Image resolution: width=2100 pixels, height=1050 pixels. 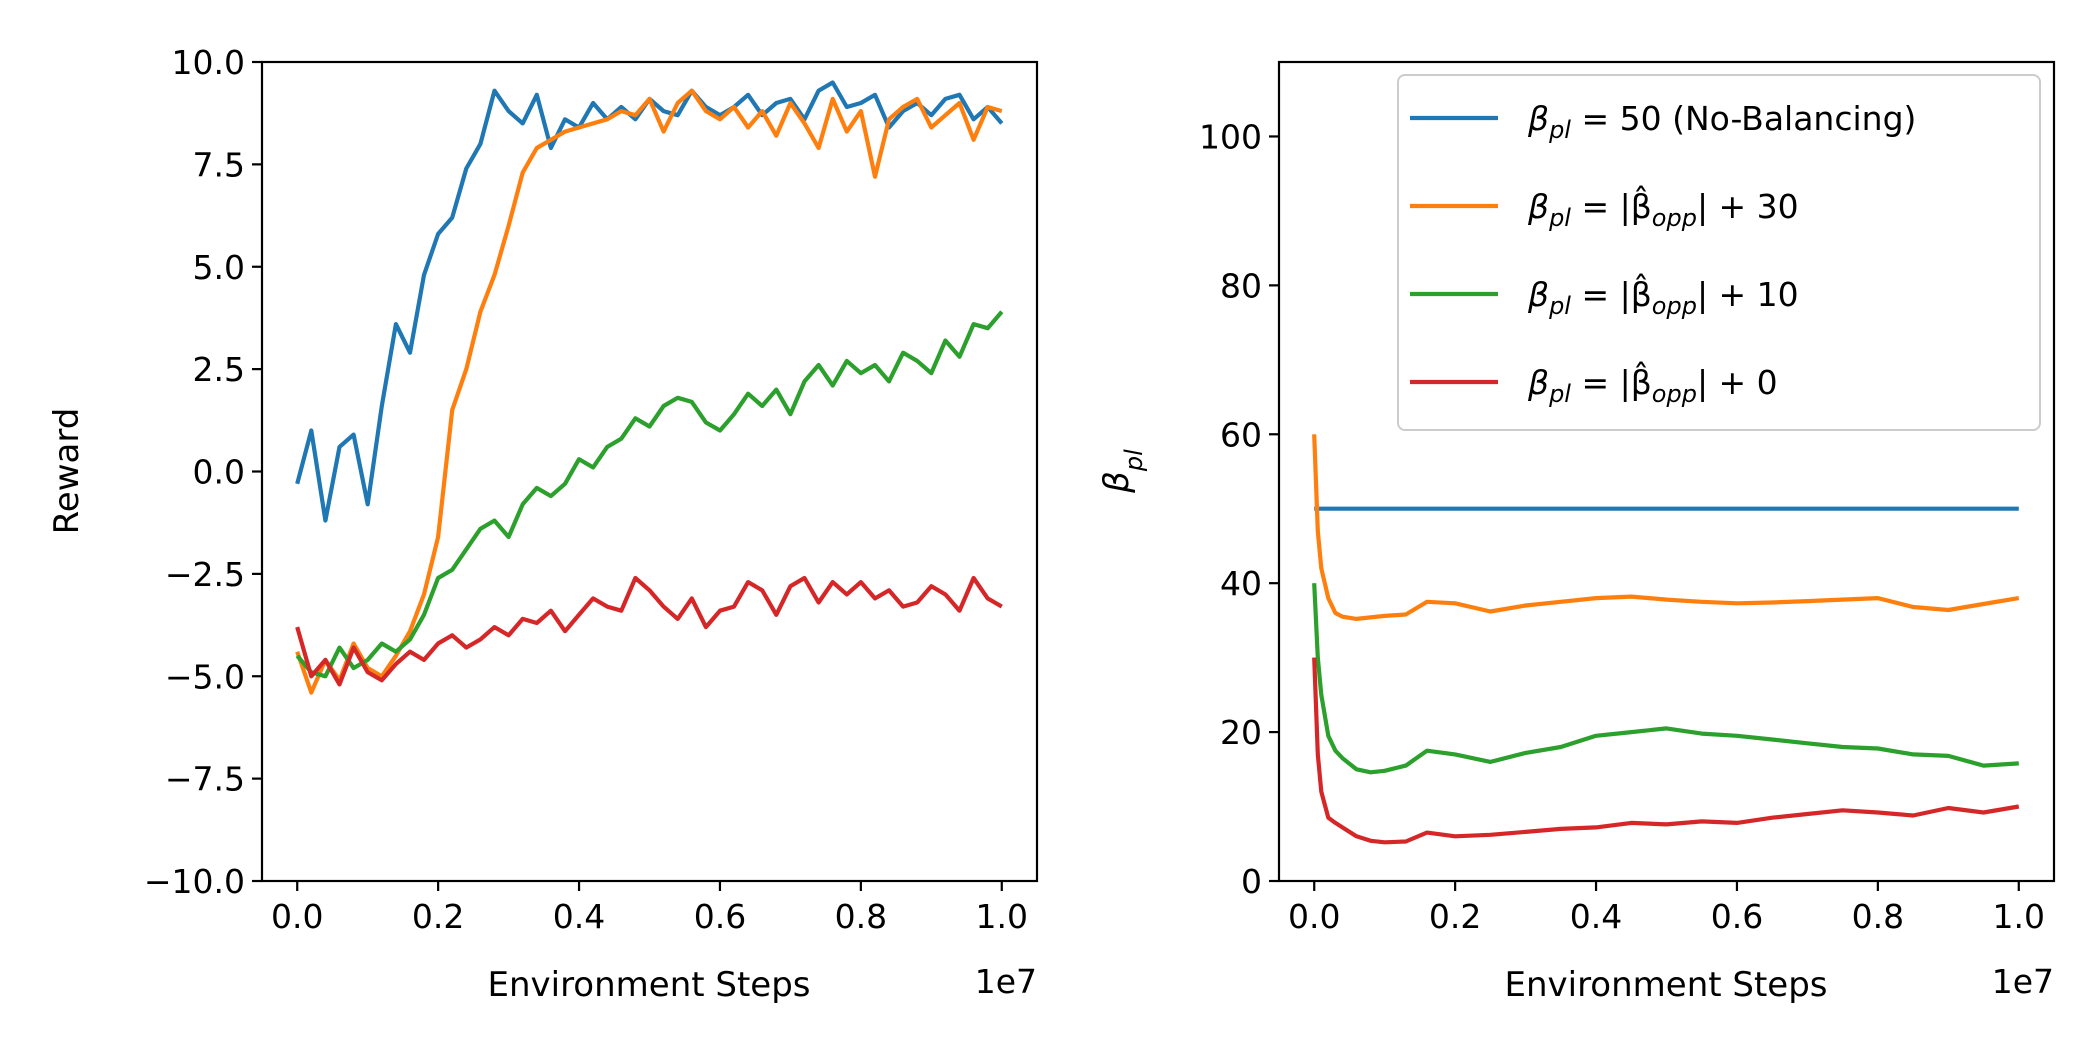 What do you see at coordinates (1230, 136) in the screenshot?
I see `y-tick-label: 100` at bounding box center [1230, 136].